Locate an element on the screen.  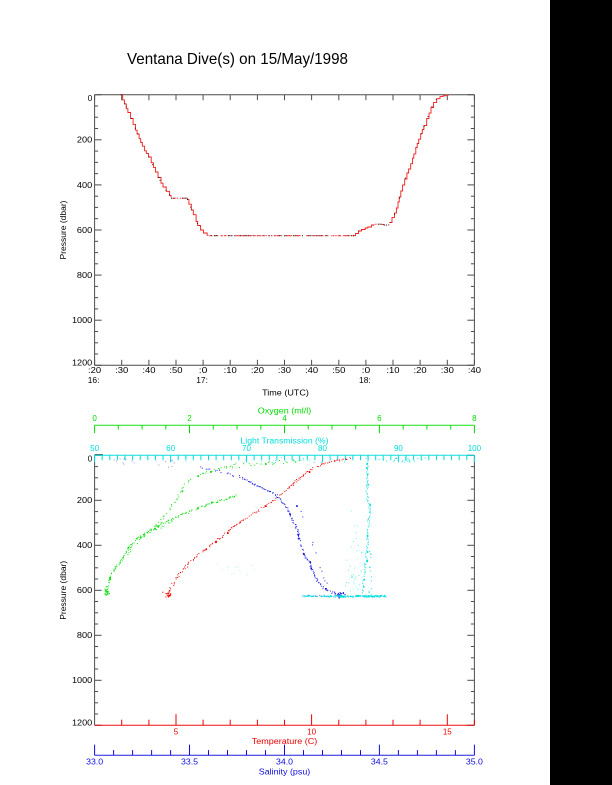
svg-text: 17: is located at coordinates (202, 380).